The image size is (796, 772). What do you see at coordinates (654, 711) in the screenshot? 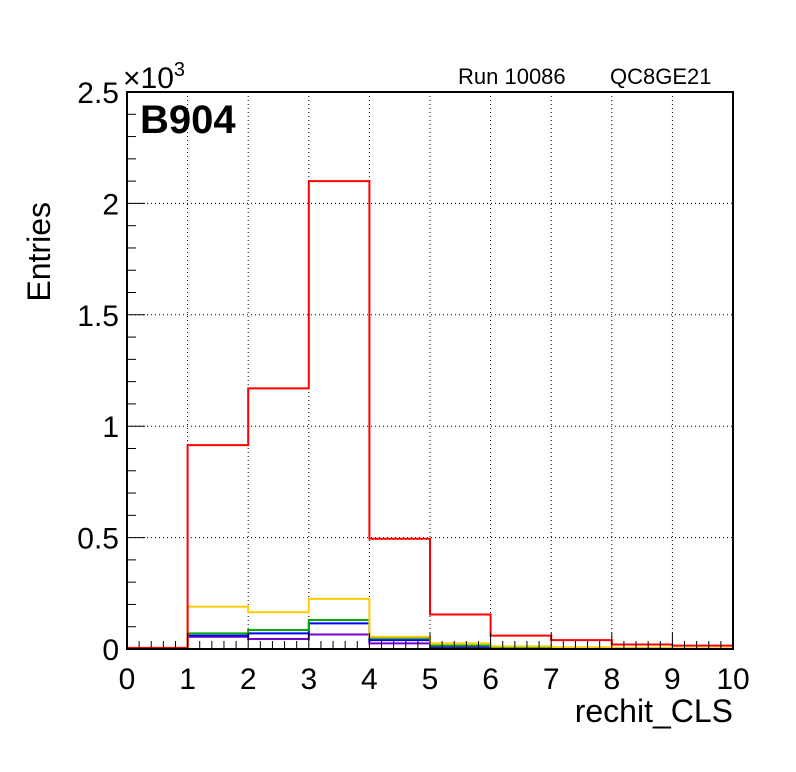
I see `x-axis-title: rechit_CLS` at bounding box center [654, 711].